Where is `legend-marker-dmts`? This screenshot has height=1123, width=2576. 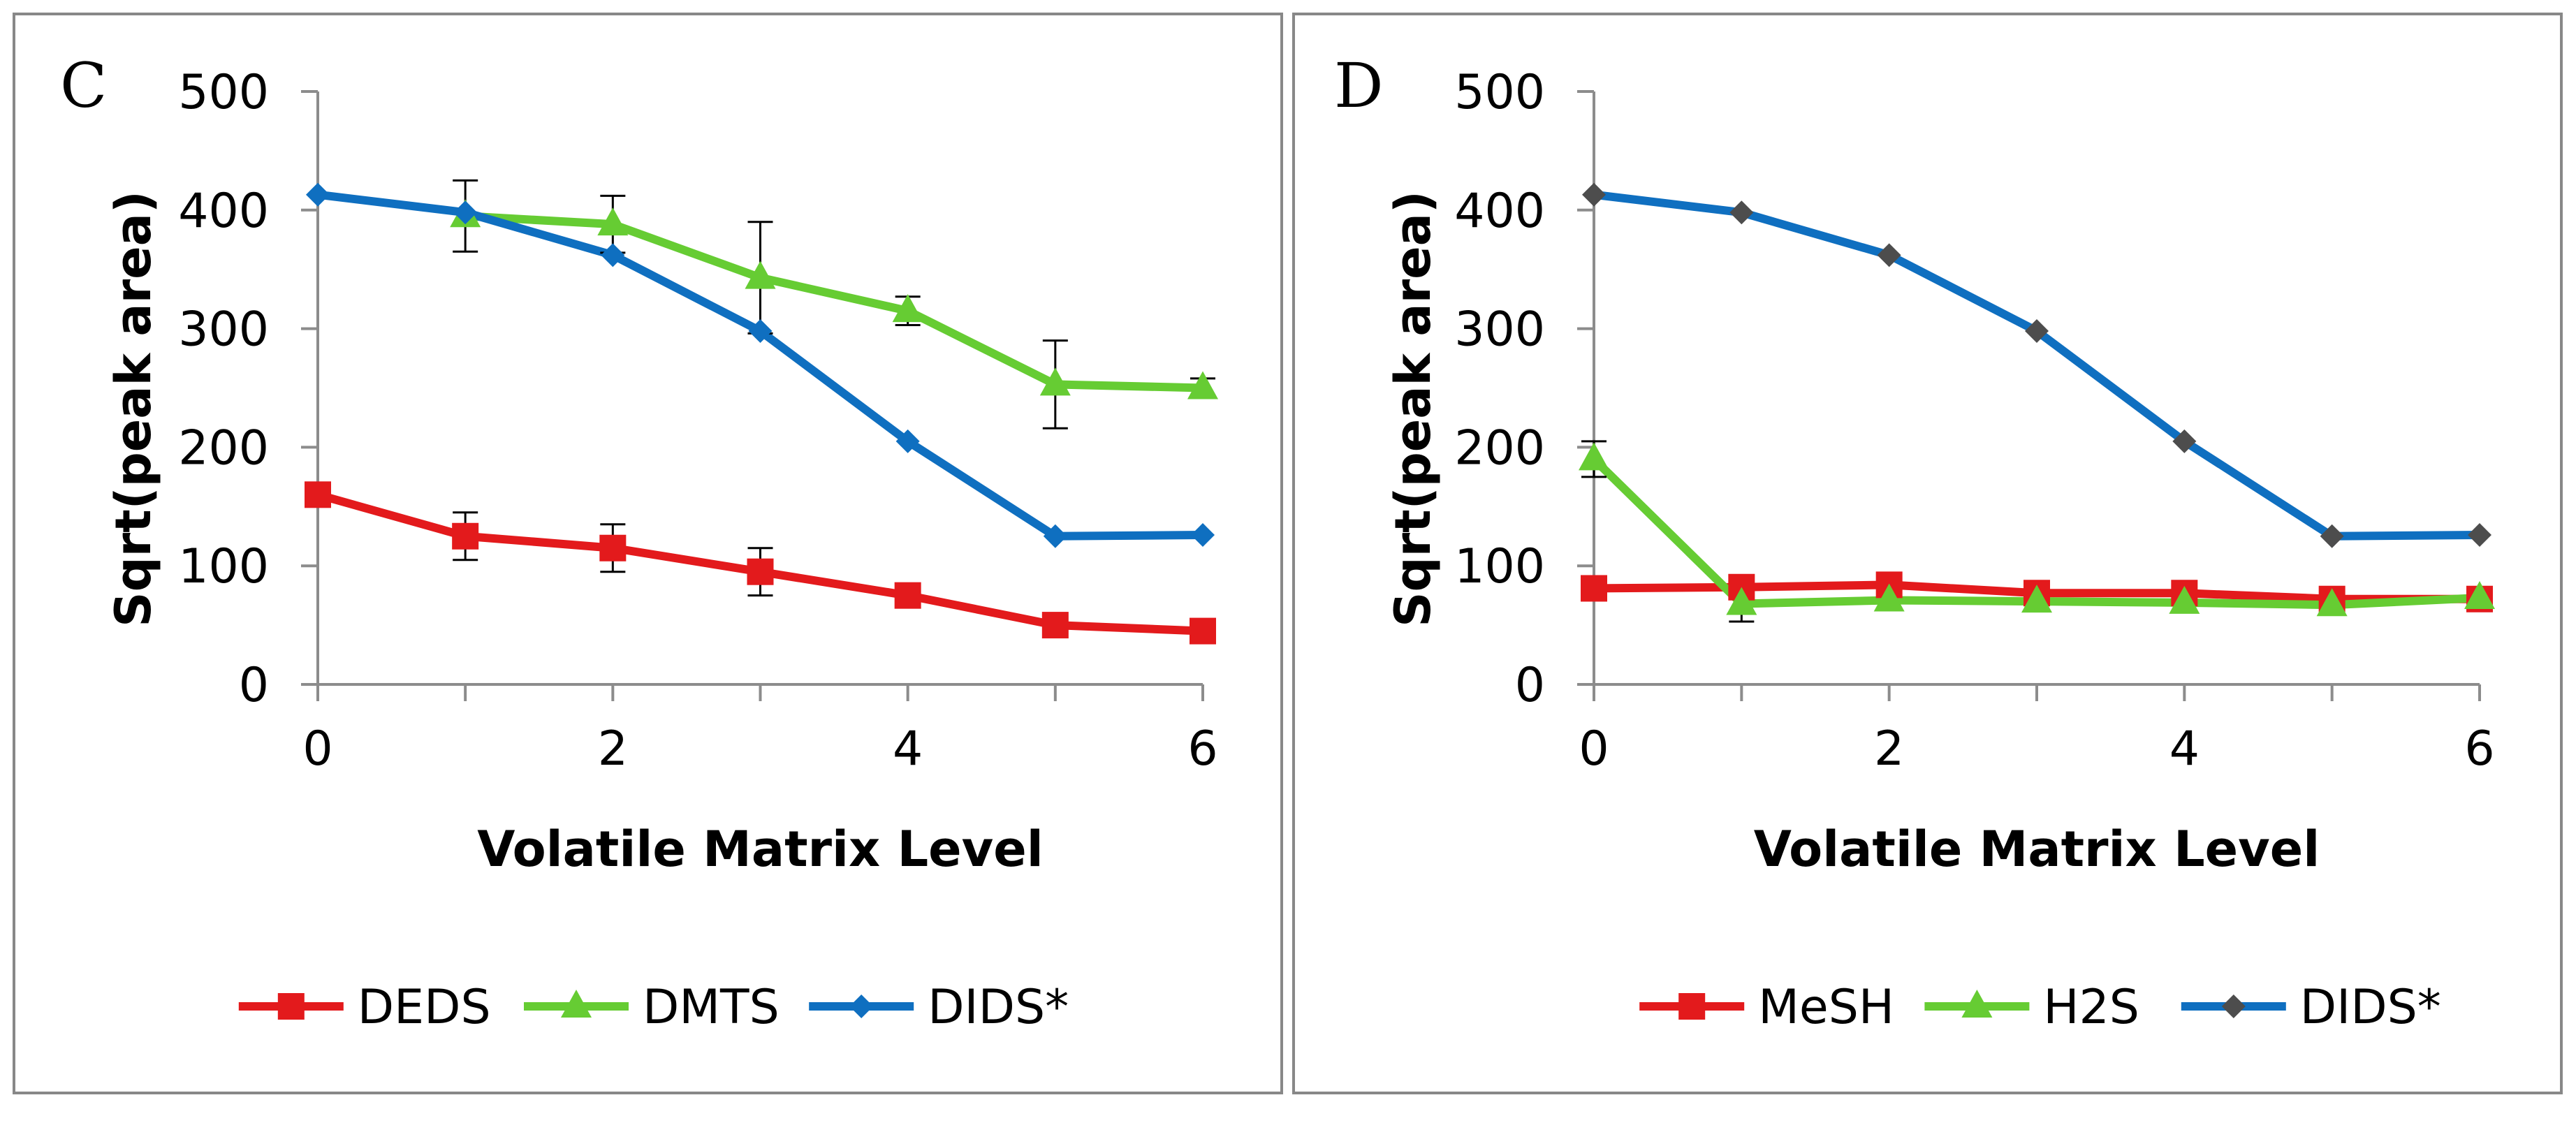 legend-marker-dmts is located at coordinates (576, 1004).